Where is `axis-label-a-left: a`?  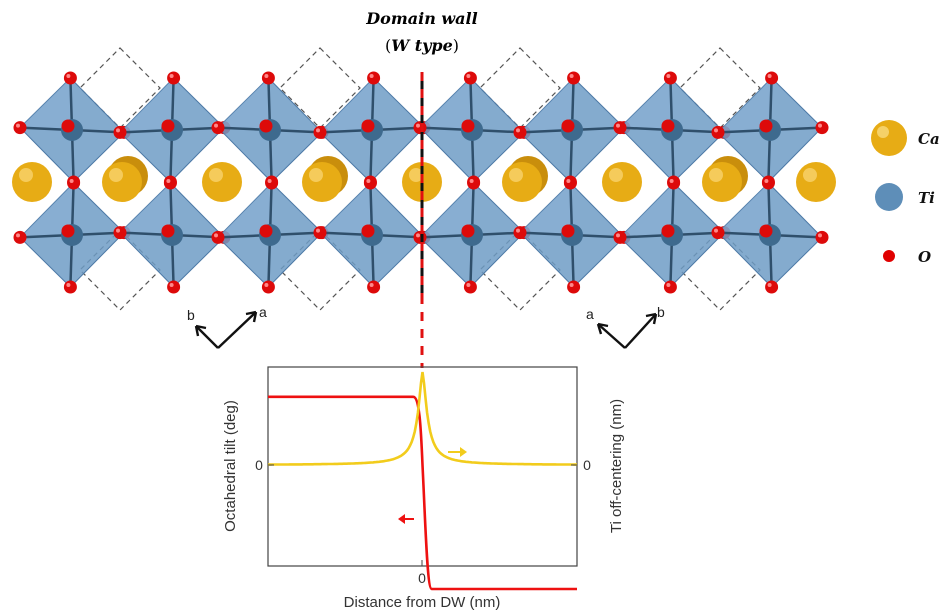
axis-label-a-left: a is located at coordinates (263, 312).